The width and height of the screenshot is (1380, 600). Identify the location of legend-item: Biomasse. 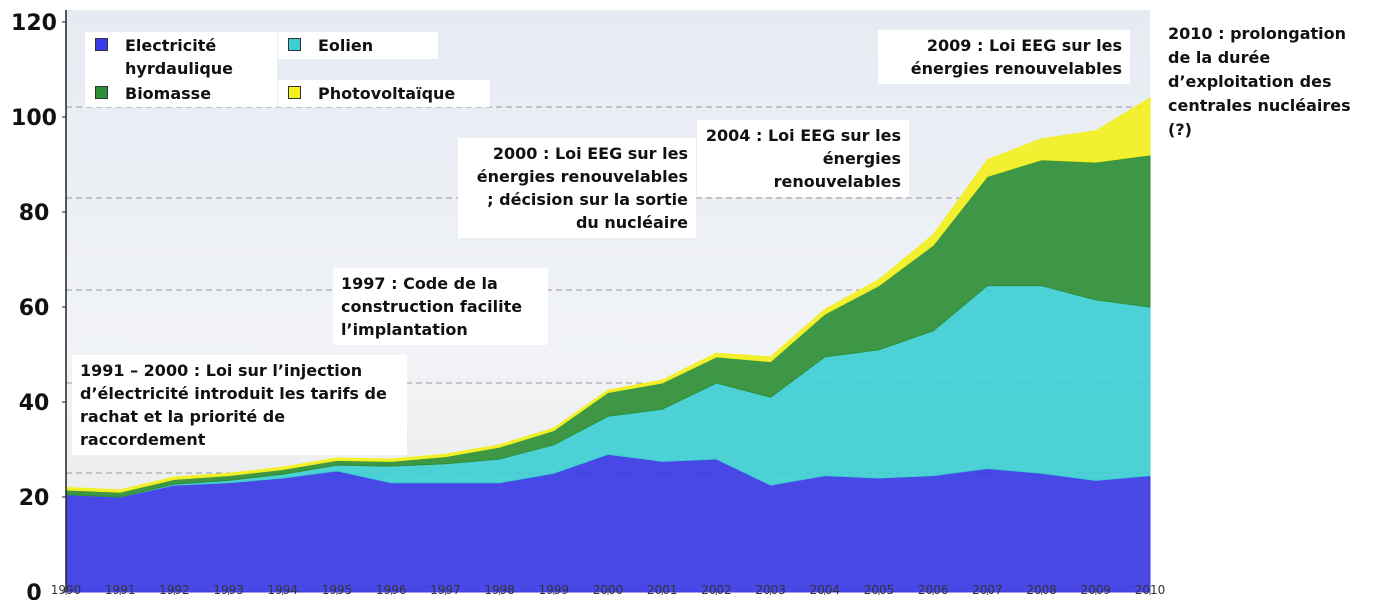
(181, 93).